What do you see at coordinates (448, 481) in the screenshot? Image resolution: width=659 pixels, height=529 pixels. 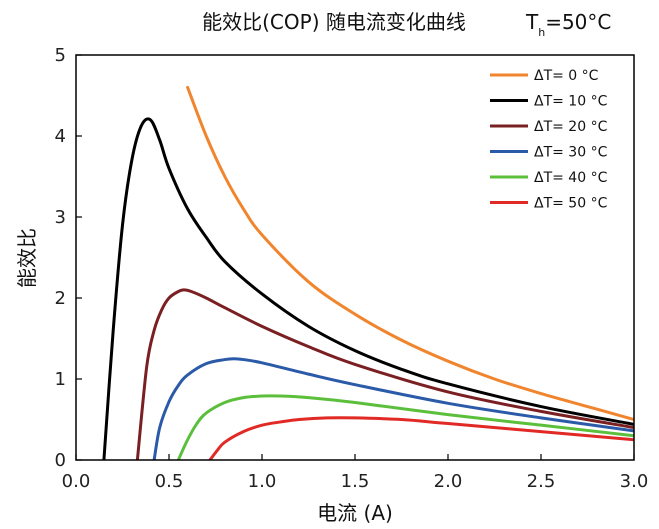 I see `x-tick-label: 2.0` at bounding box center [448, 481].